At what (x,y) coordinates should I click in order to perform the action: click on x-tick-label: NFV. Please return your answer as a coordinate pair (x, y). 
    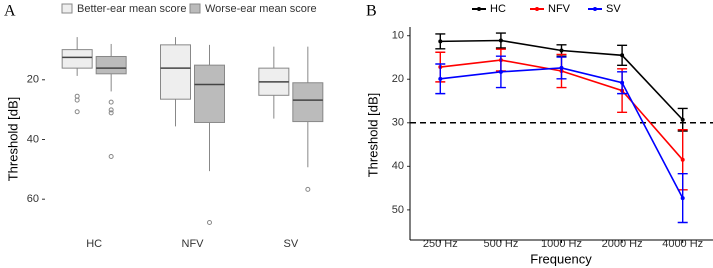
    Looking at the image, I should click on (193, 244).